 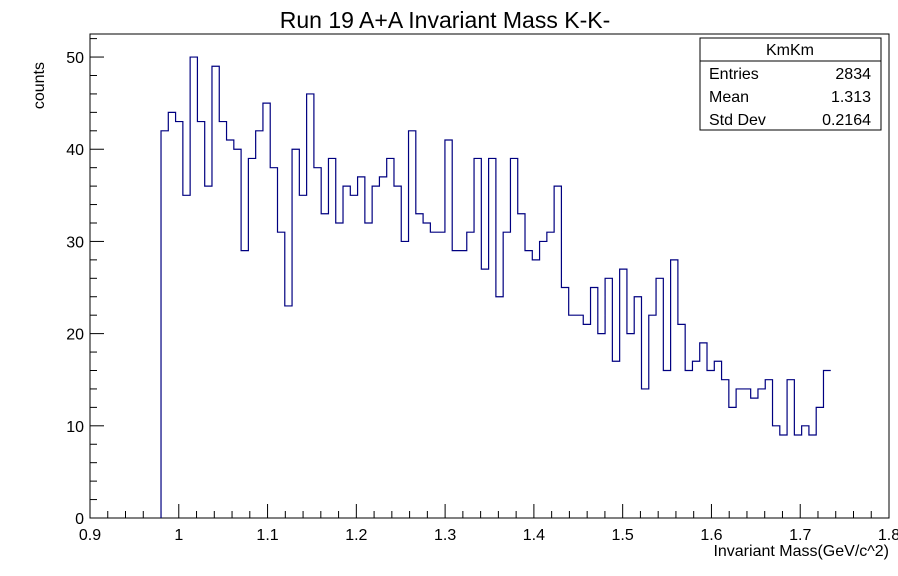 I want to click on x-tick-label: 1, so click(x=178, y=535).